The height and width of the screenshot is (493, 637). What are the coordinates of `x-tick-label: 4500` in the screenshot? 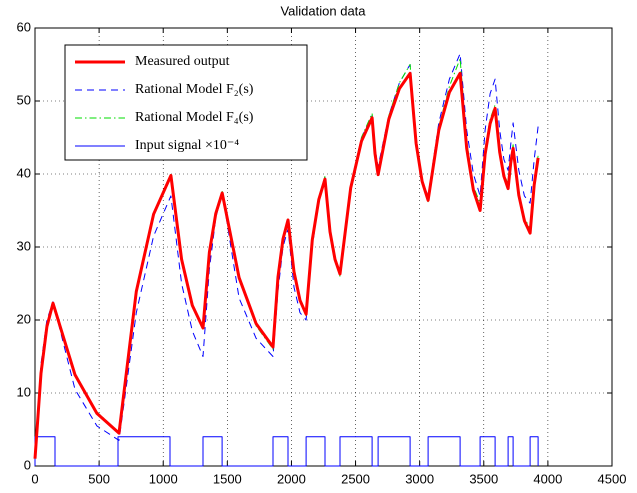 It's located at (612, 478).